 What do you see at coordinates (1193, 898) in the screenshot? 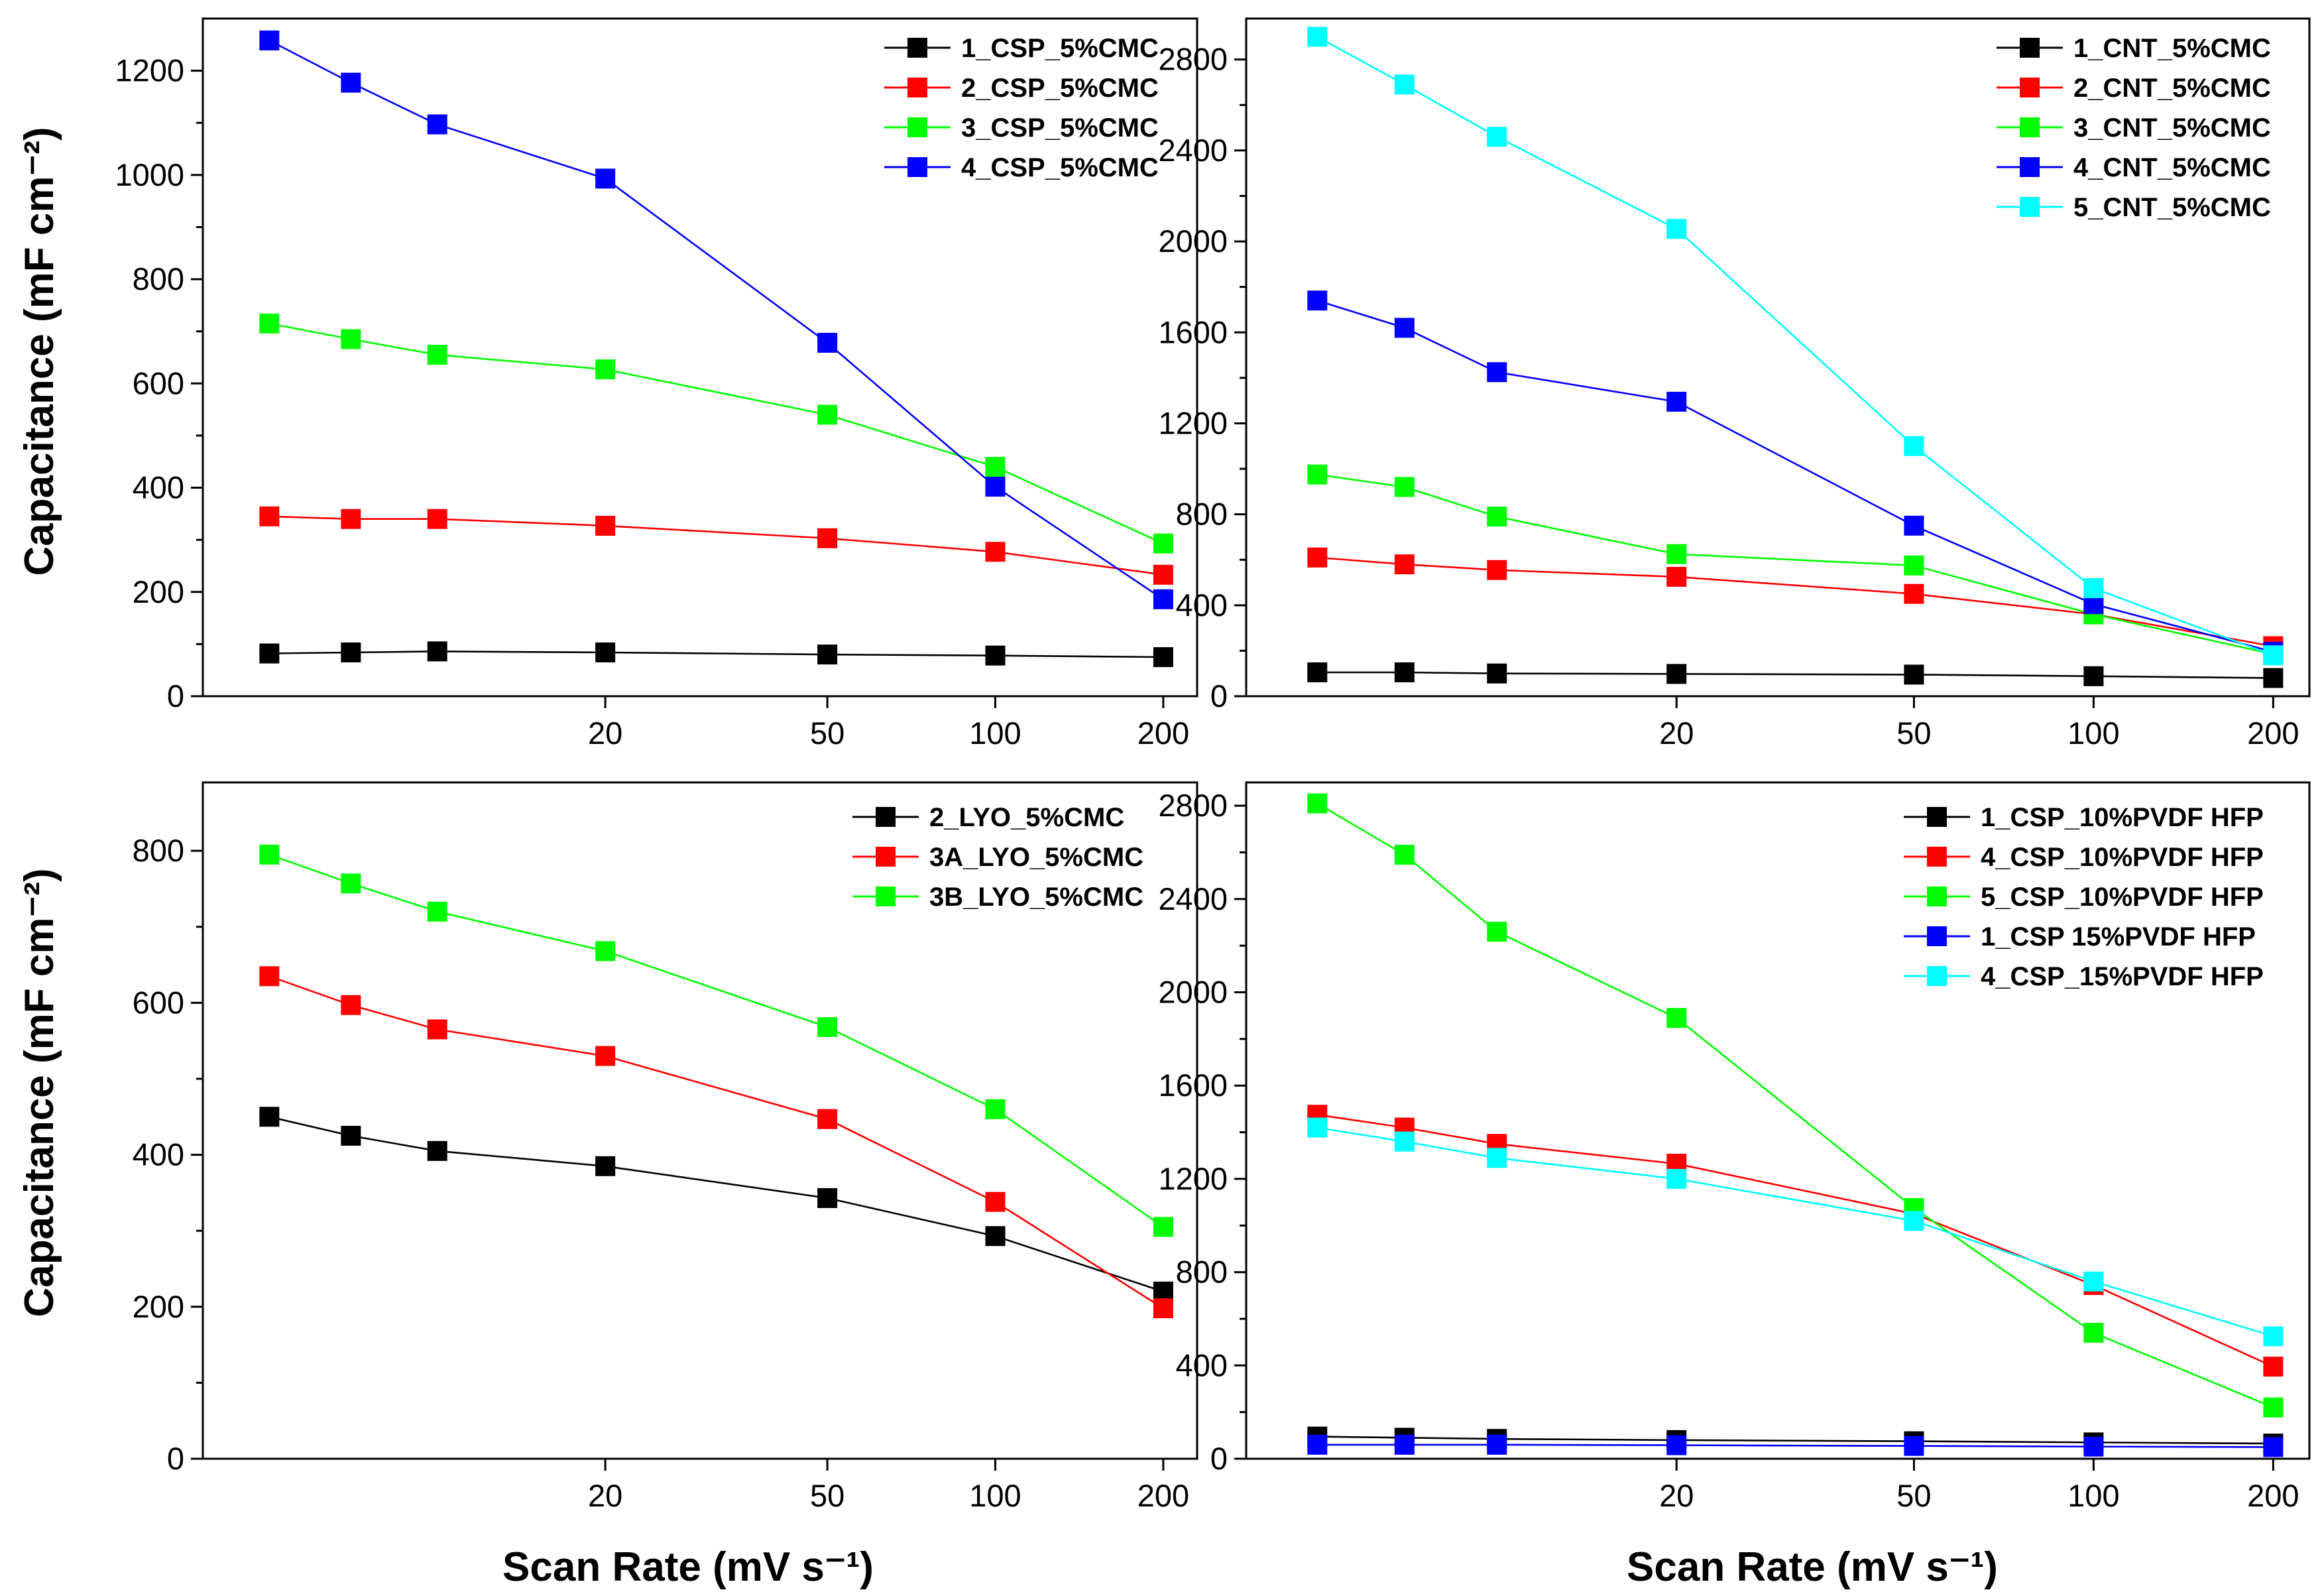
I see `y-tick-label: 2400` at bounding box center [1193, 898].